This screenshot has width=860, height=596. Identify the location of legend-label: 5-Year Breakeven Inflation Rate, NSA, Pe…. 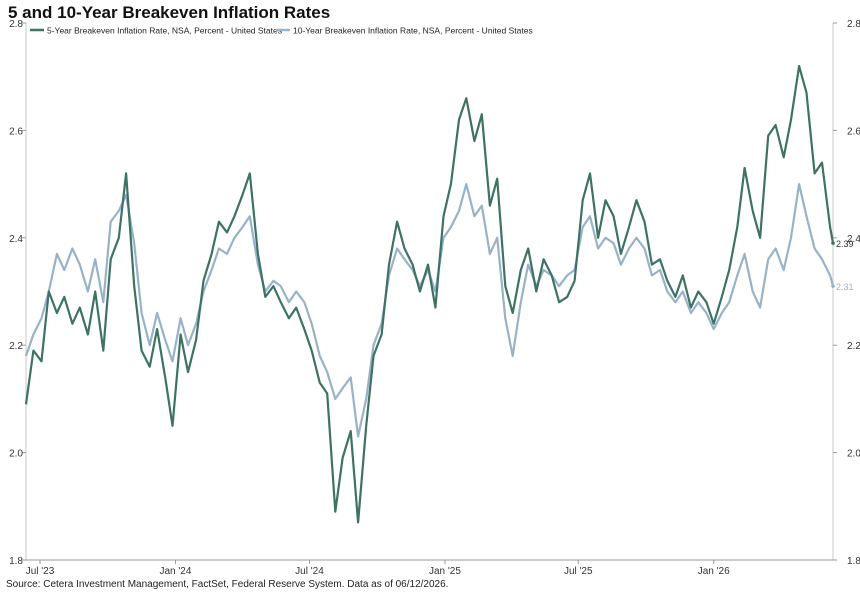
(164, 31).